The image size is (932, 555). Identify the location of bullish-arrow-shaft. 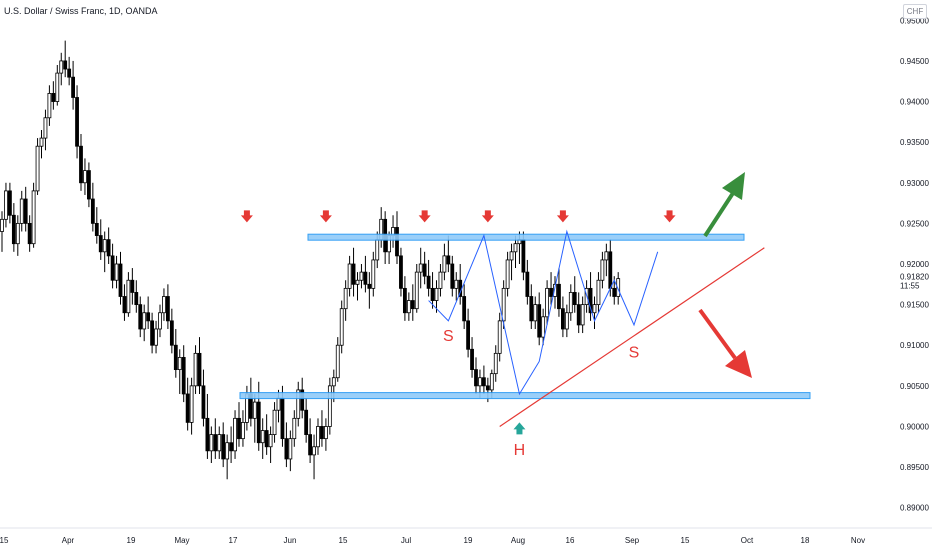
(720, 213).